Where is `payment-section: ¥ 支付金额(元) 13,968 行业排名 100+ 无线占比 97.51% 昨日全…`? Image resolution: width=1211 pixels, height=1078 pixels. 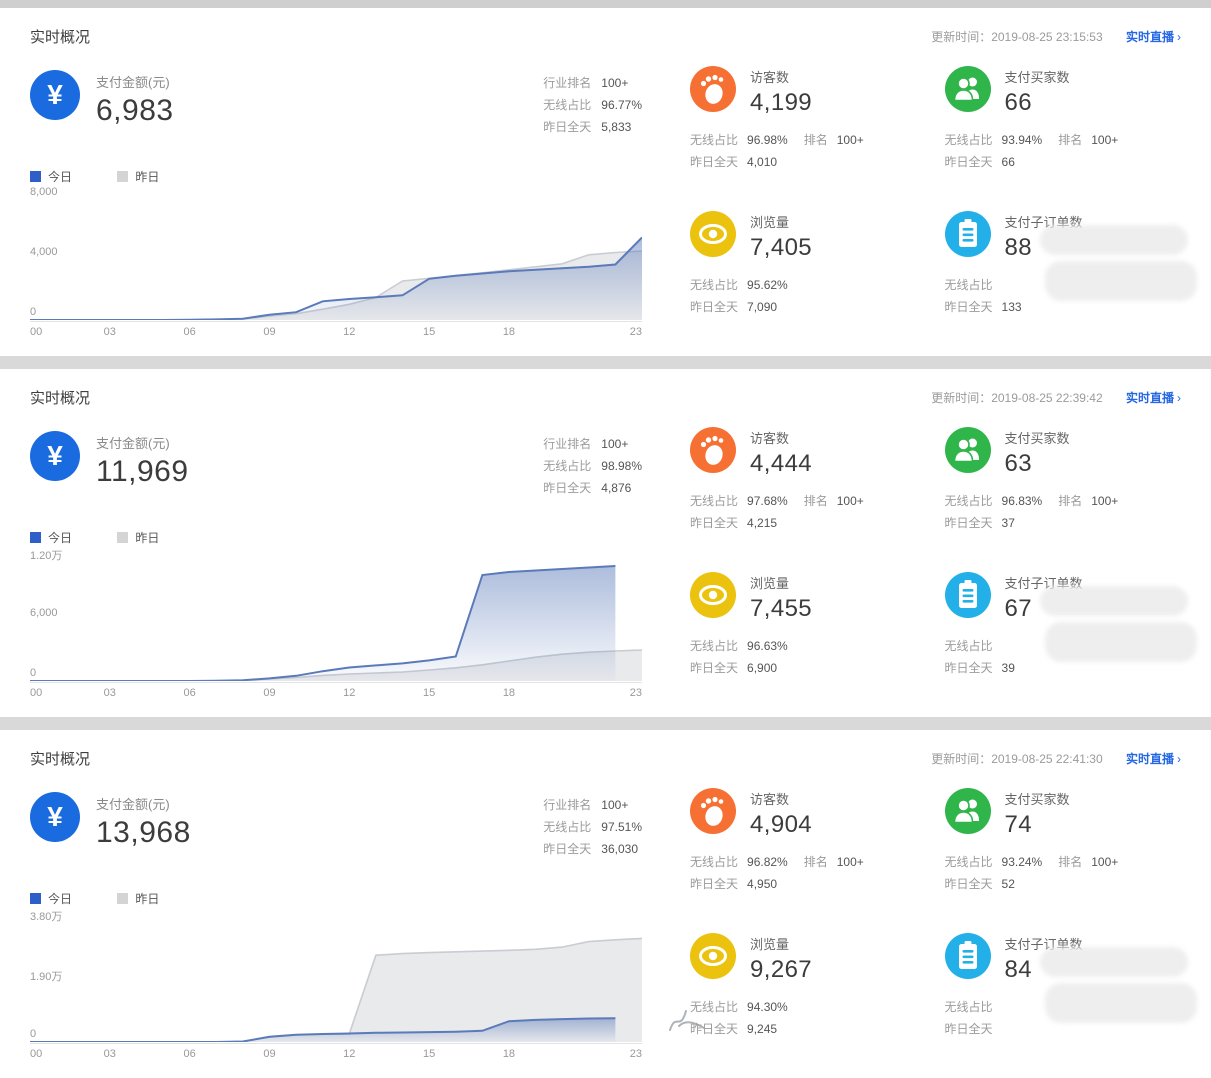
payment-section: ¥ 支付金额(元) 13,968 行业排名 100+ 无线占比 97.51% 昨日全… is located at coordinates (336, 923).